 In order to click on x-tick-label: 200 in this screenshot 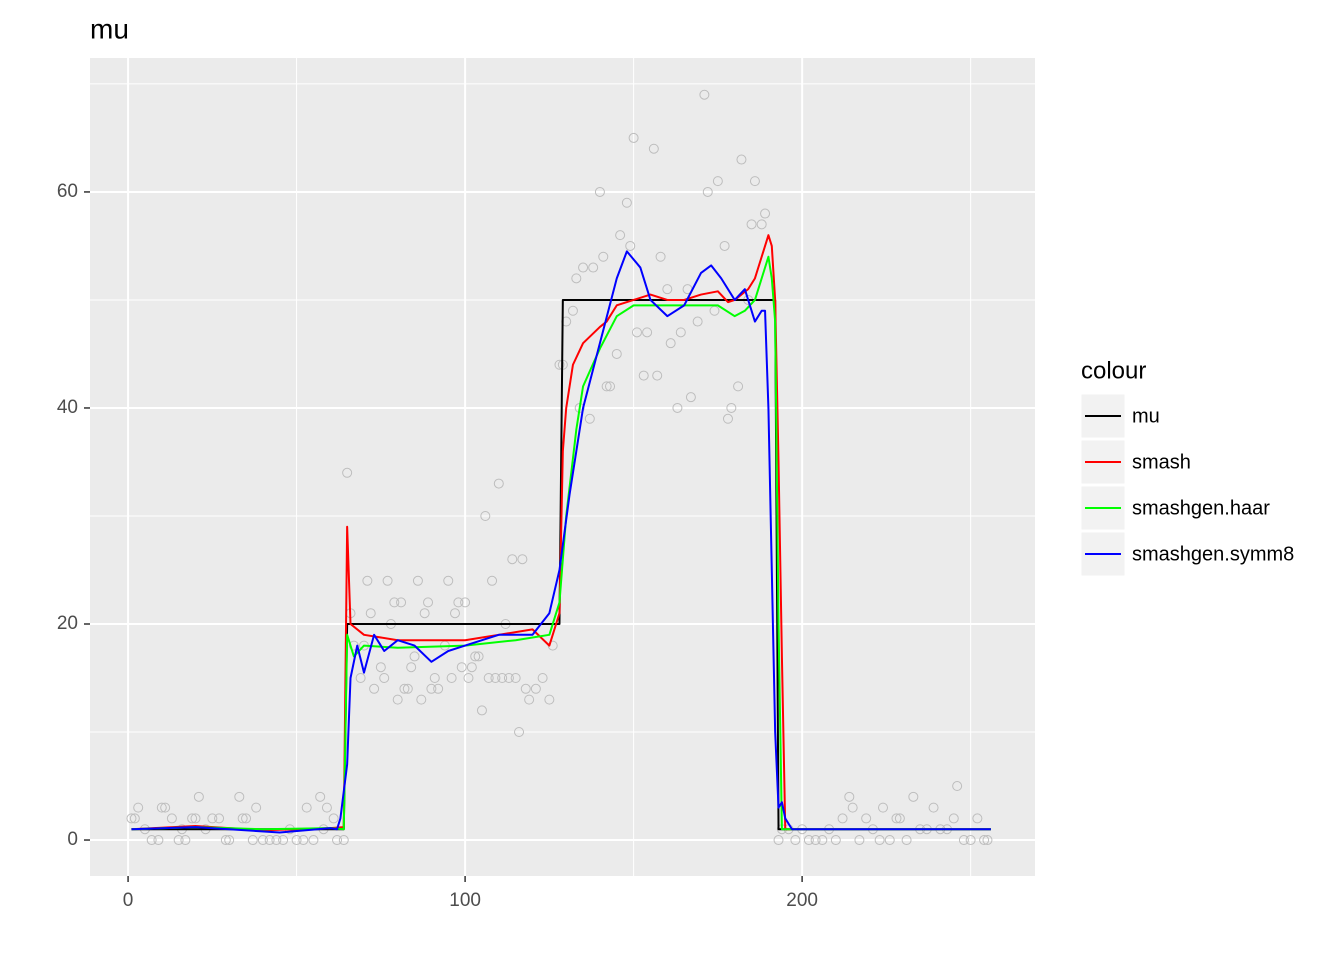, I will do `click(802, 900)`.